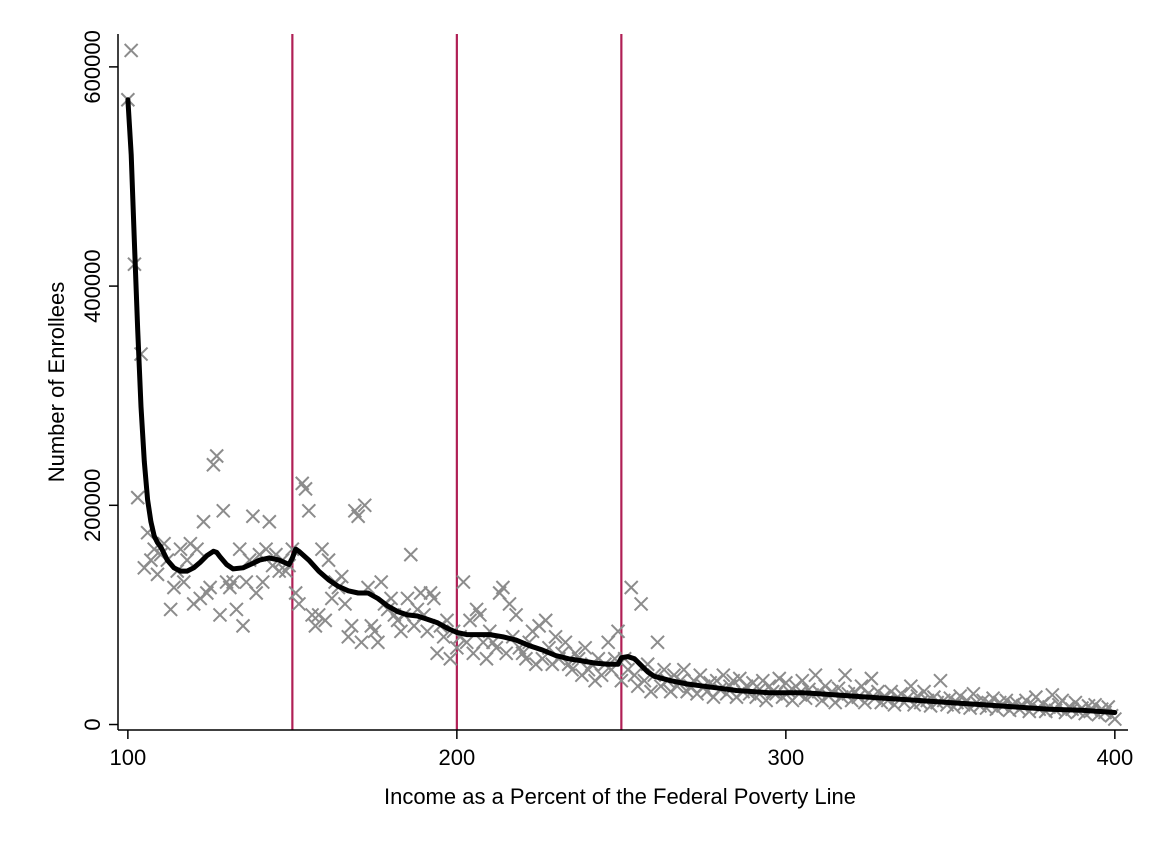 The width and height of the screenshot is (1151, 843). I want to click on y-tick-label: 400000, so click(92, 285).